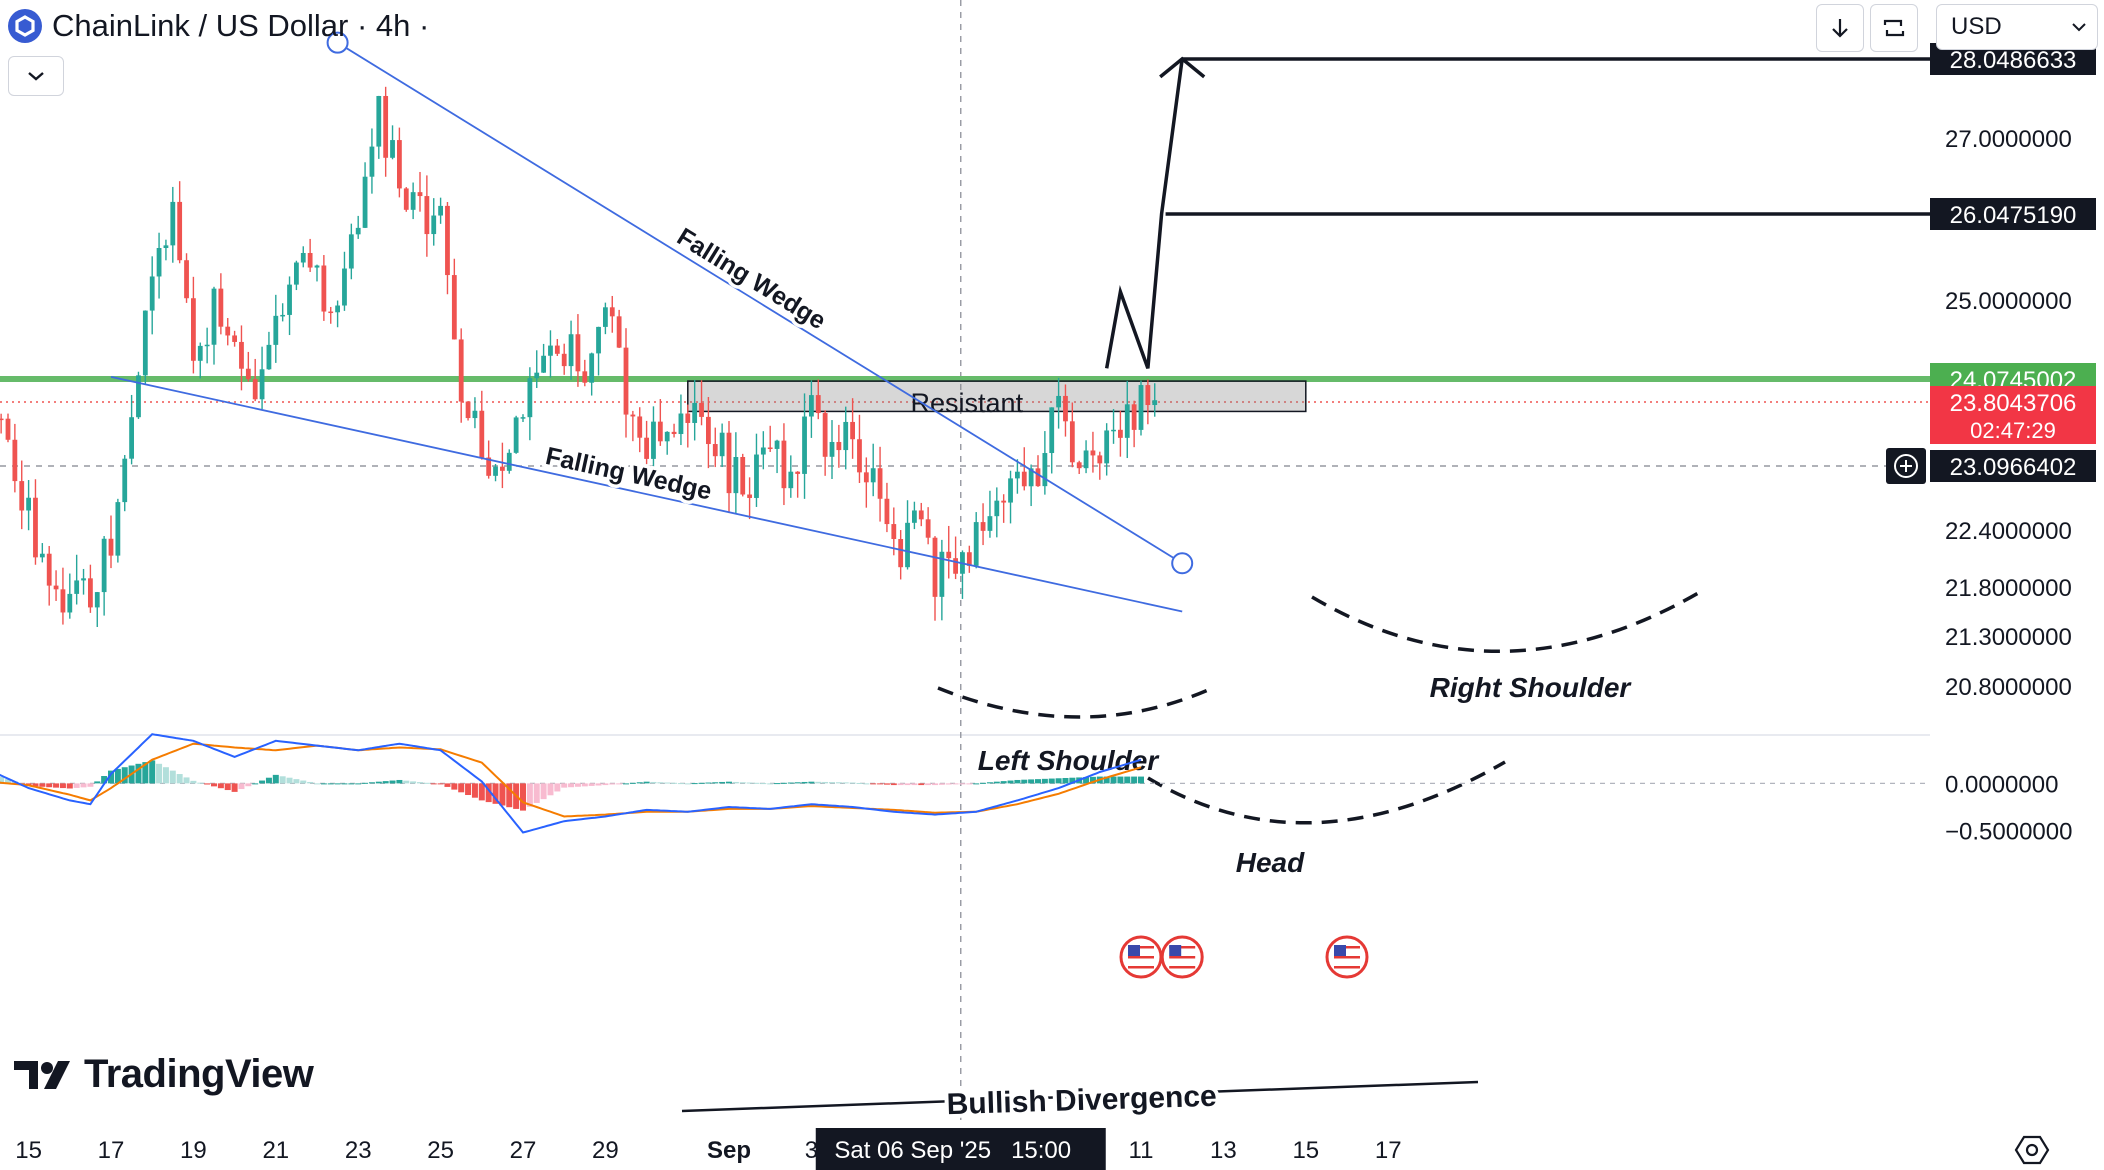  Describe the element at coordinates (1894, 28) in the screenshot. I see `refresh-button` at that location.